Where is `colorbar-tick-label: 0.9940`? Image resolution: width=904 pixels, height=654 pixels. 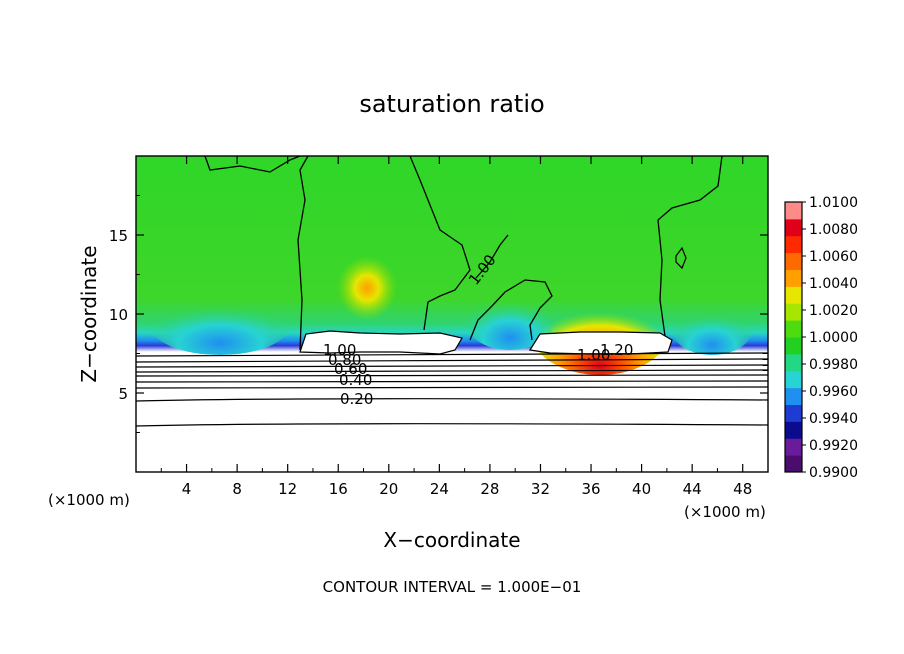
colorbar-tick-label: 0.9940 is located at coordinates (833, 419).